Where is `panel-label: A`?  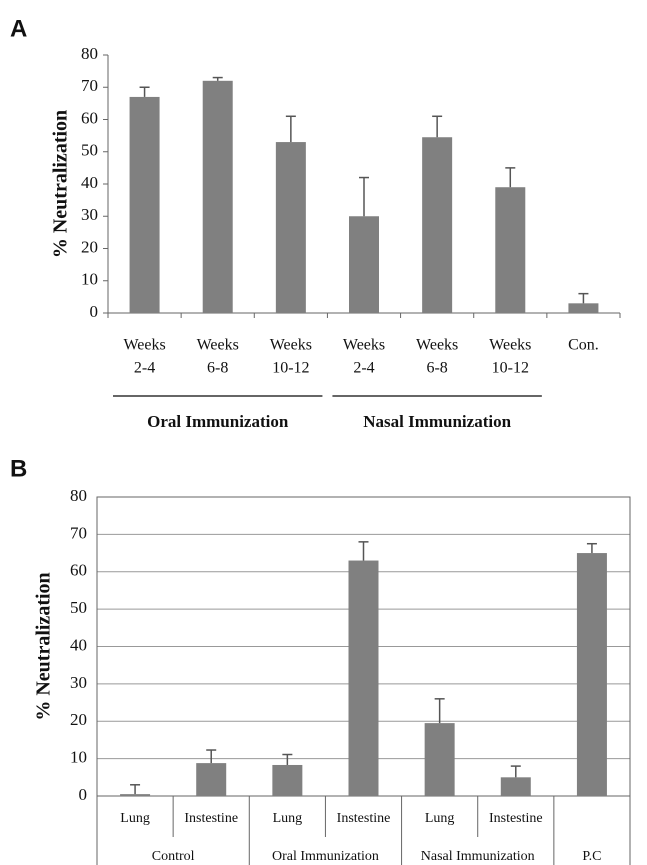
panel-label: A is located at coordinates (18, 28).